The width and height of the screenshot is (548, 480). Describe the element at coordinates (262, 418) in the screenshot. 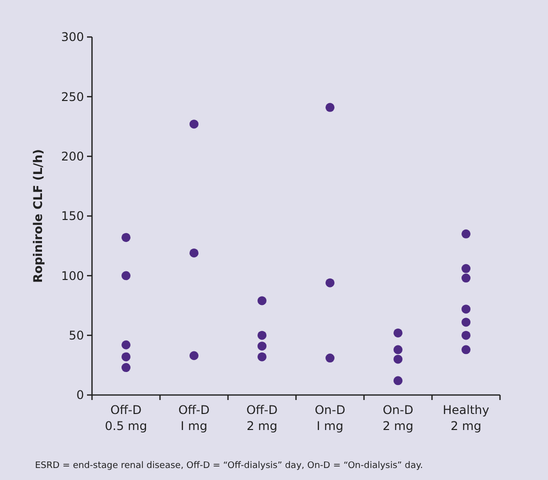

I see `x-tick-label: Off-D 2 mg` at that location.